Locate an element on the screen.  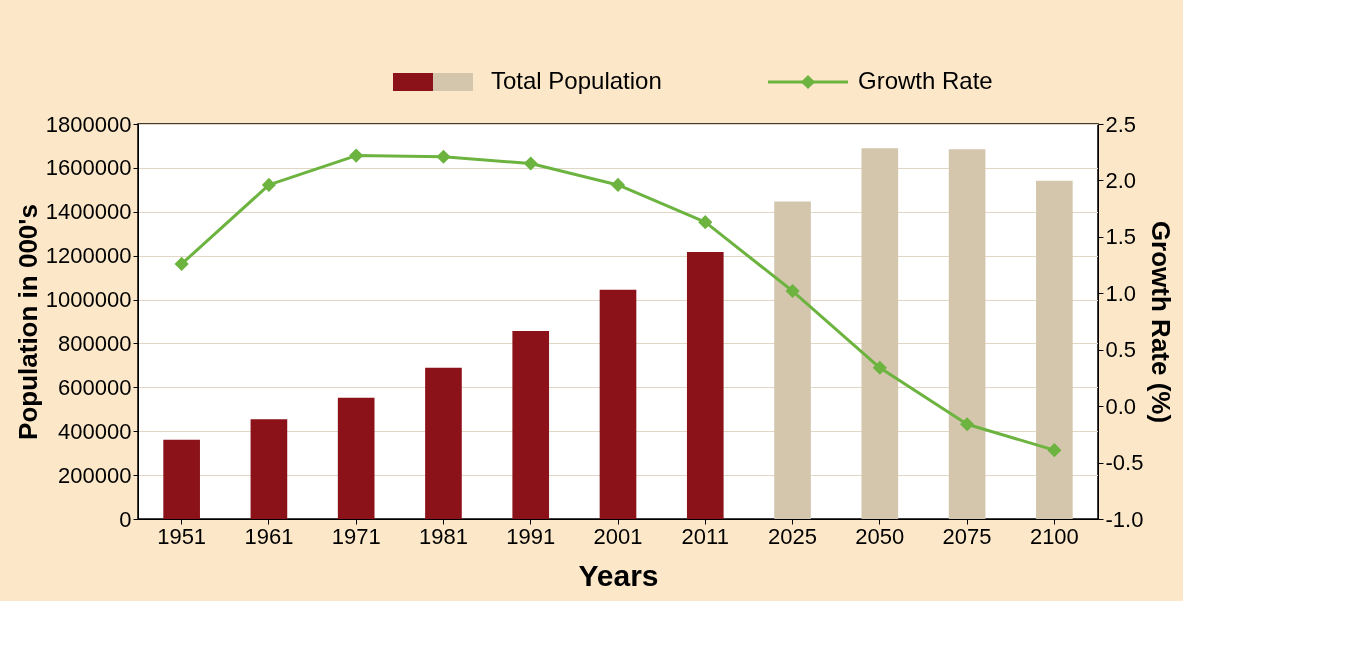
y-tick-label: 0 is located at coordinates (125, 519).